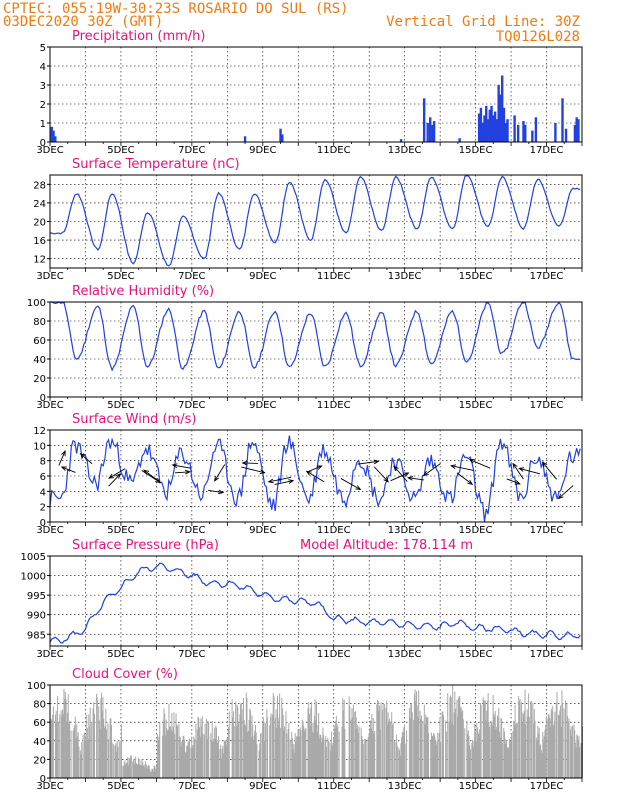 The height and width of the screenshot is (800, 618). What do you see at coordinates (538, 37) in the screenshot?
I see `header-model: TQ0126L028` at bounding box center [538, 37].